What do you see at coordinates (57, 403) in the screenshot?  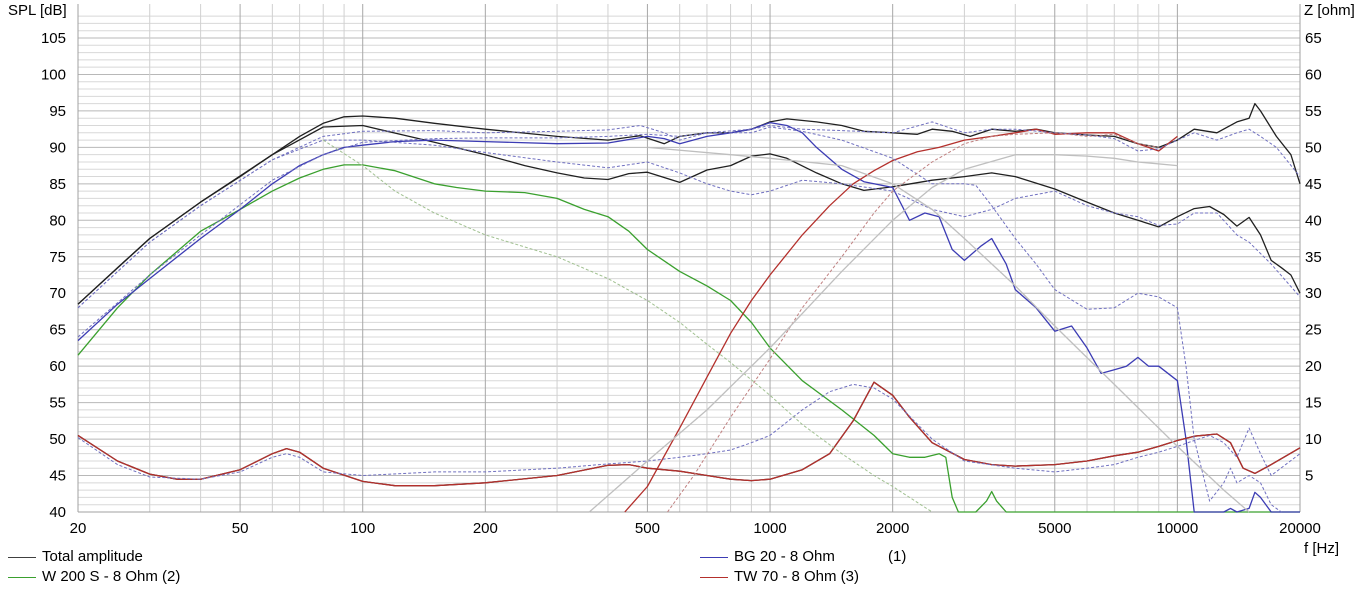 I see `y-left-tick-label: 55` at bounding box center [57, 403].